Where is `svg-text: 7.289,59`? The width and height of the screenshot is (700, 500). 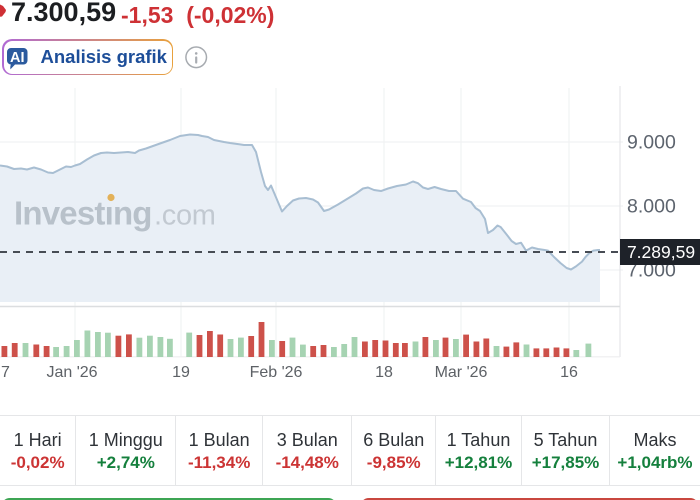
svg-text: 7.289,59 is located at coordinates (661, 252).